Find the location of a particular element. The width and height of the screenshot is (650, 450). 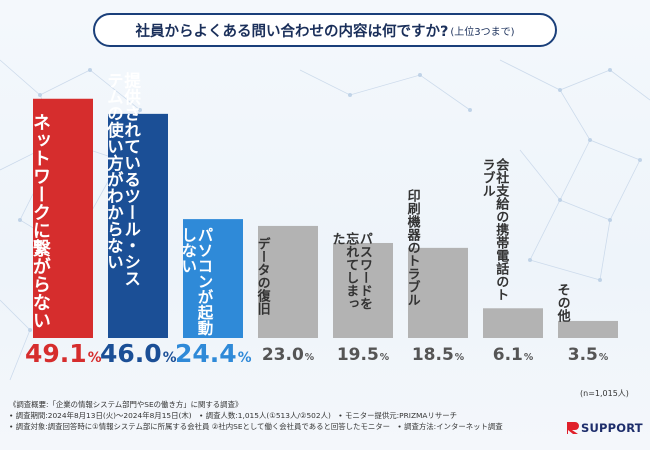

value-number: 46.0 is located at coordinates (131, 353).